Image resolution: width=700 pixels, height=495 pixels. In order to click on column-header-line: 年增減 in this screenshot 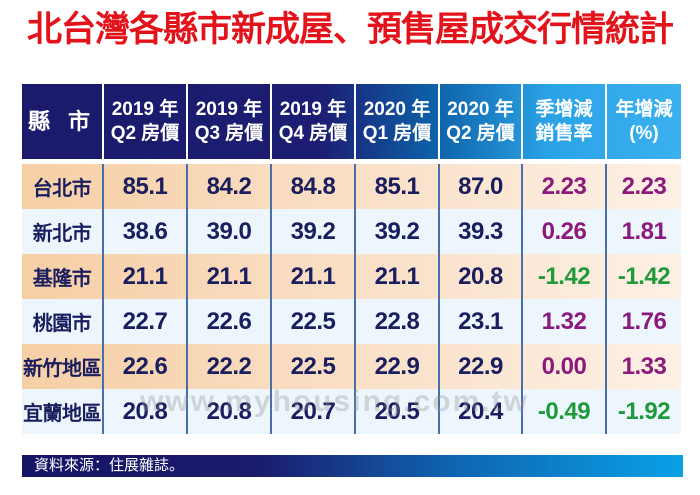, I will do `click(644, 109)`.